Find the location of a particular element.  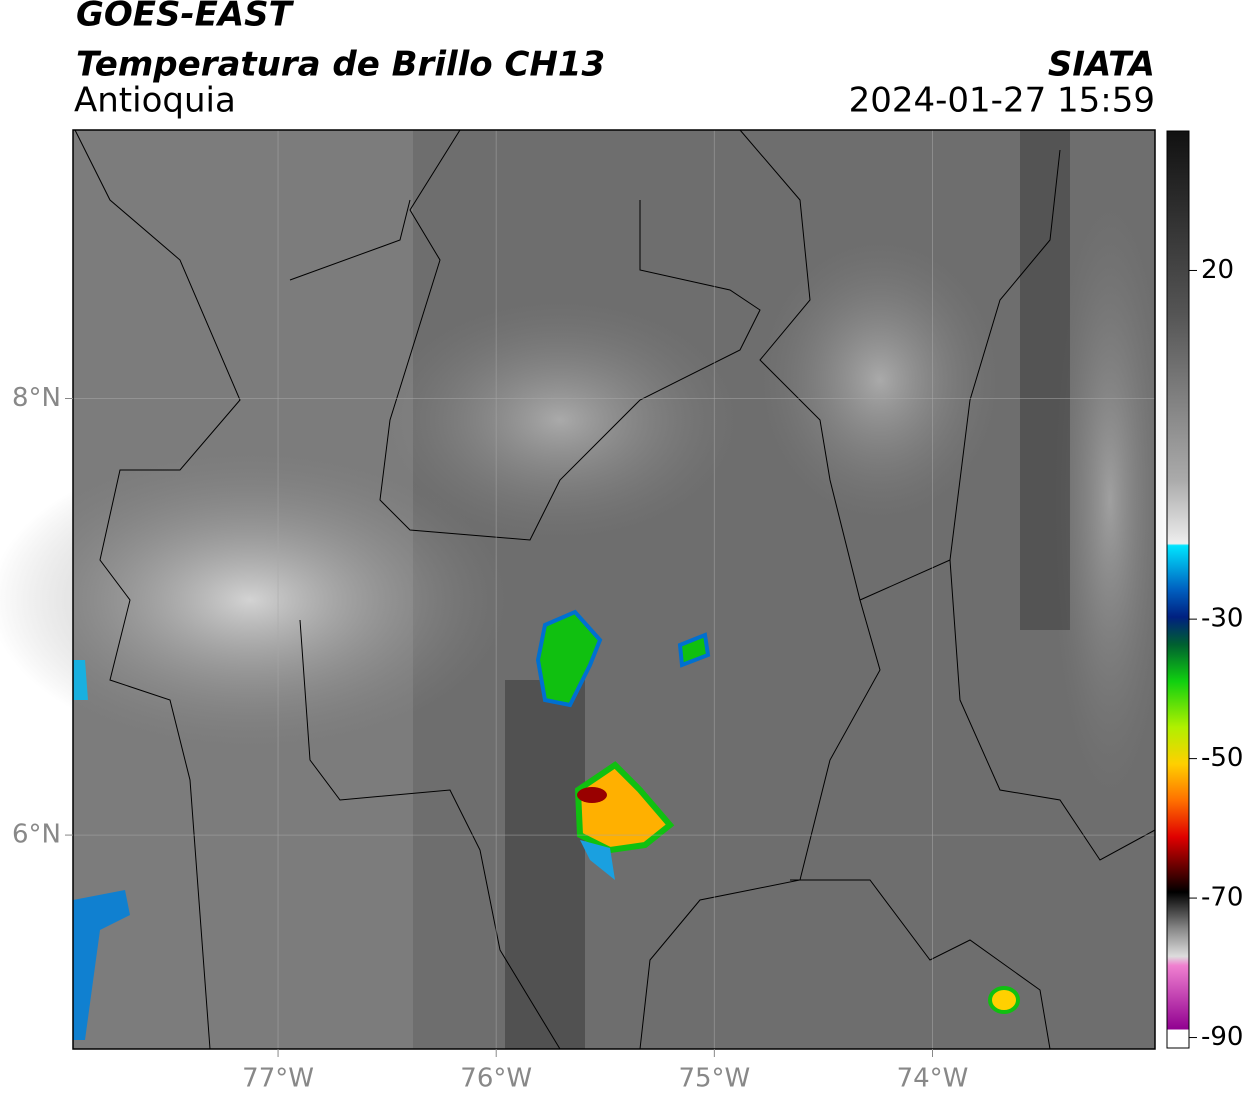

subtitle: Temperatura de Brillo CH13 is located at coordinates (340, 65).